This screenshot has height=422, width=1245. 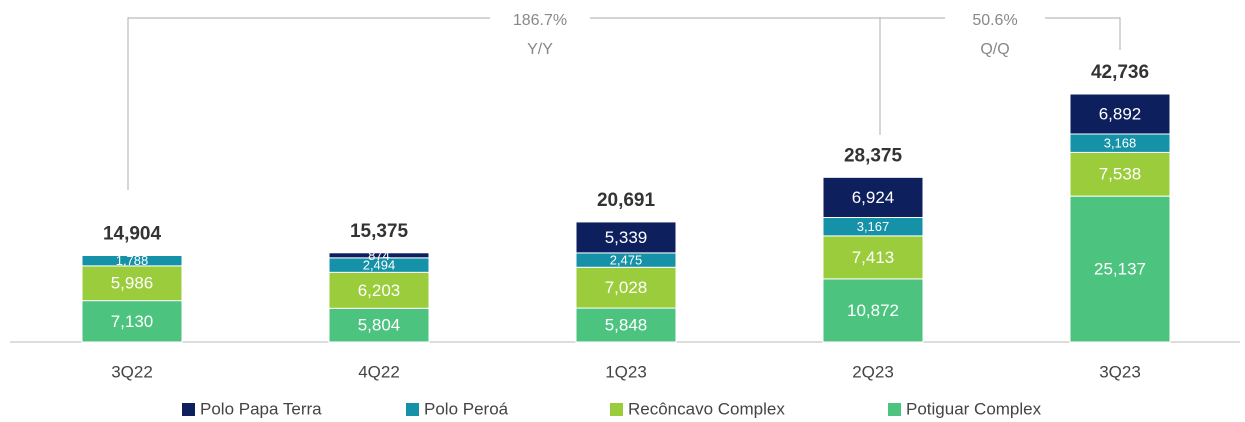 I want to click on value-label: 6,924, so click(x=873, y=197).